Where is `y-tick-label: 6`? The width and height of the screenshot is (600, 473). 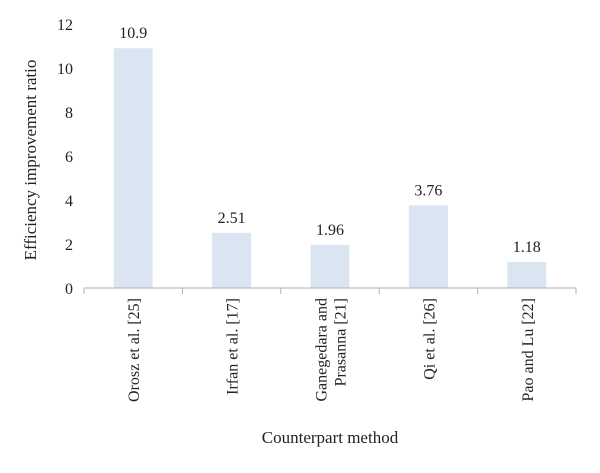 y-tick-label: 6 is located at coordinates (69, 157).